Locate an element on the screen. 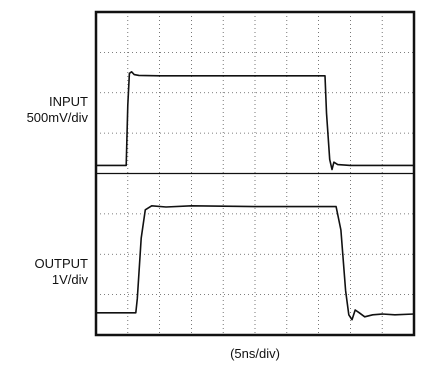 Image resolution: width=426 pixels, height=368 pixels. input-scale: 500mV/div is located at coordinates (57, 117).